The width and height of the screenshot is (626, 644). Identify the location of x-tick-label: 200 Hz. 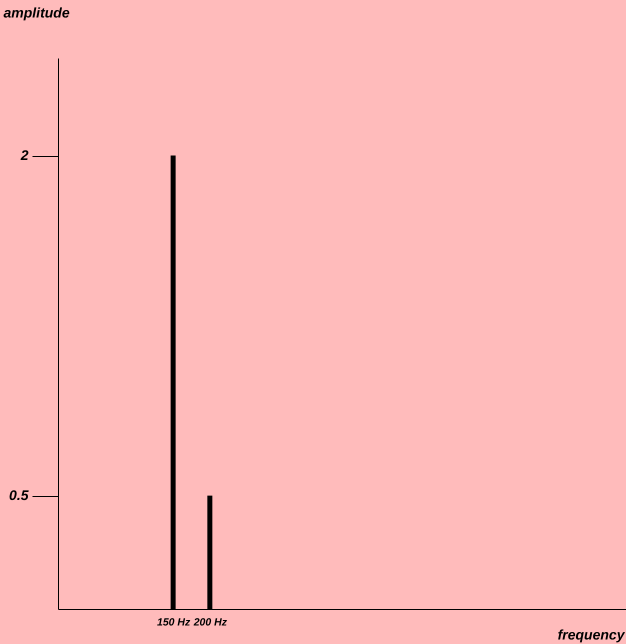
(210, 622).